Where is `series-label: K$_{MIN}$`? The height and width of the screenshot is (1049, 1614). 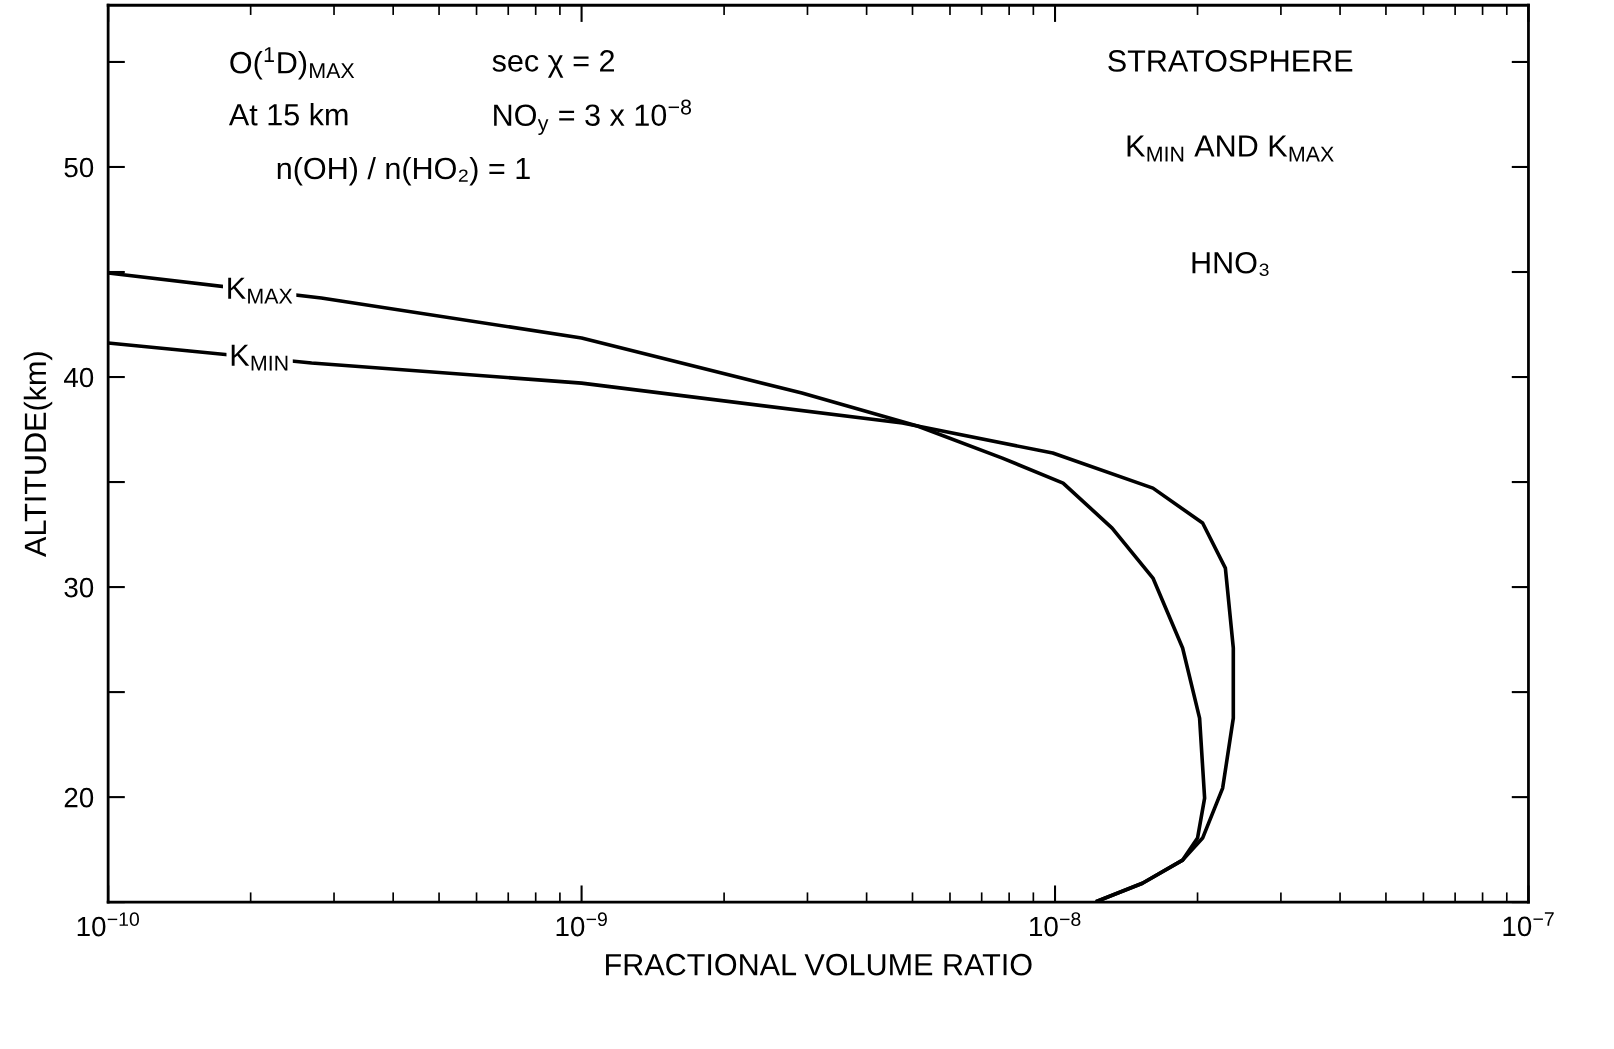 series-label: K$_{MIN}$ is located at coordinates (259, 357).